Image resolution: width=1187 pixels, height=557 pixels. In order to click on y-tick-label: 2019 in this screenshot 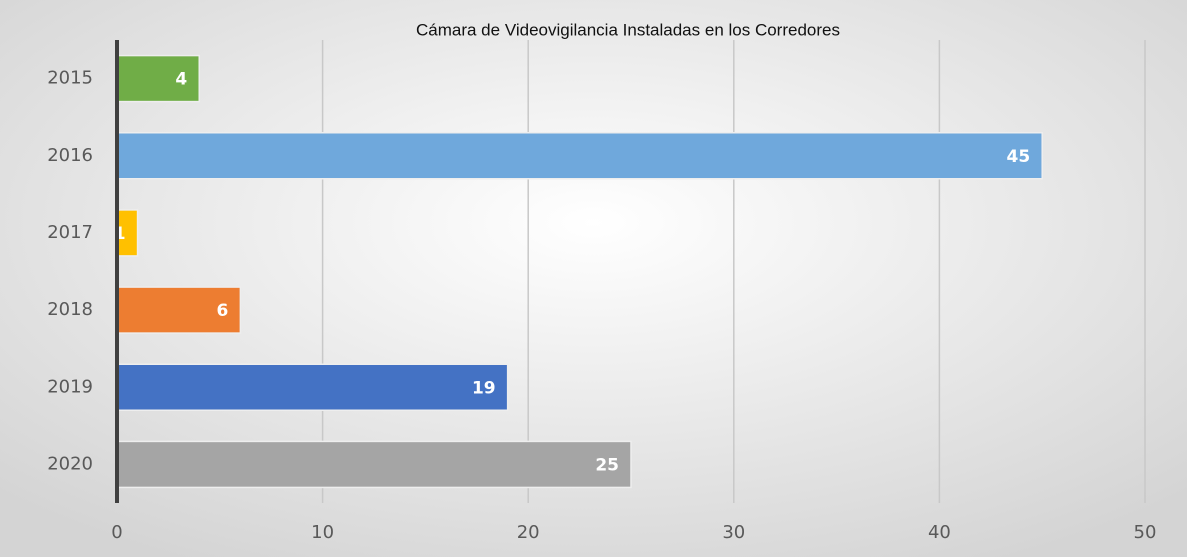, I will do `click(70, 386)`.